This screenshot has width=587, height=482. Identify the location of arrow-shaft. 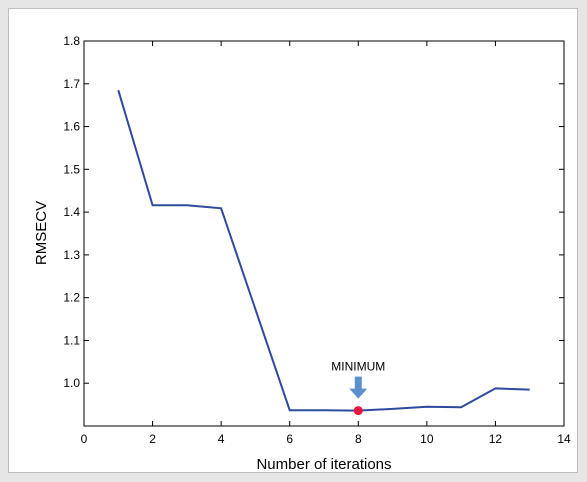
(358, 383).